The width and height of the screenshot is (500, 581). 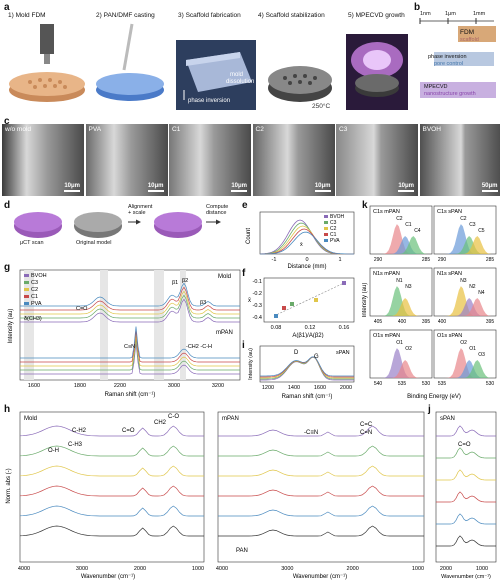 I want to click on compute-distance-label: Compute distance, so click(x=217, y=210).